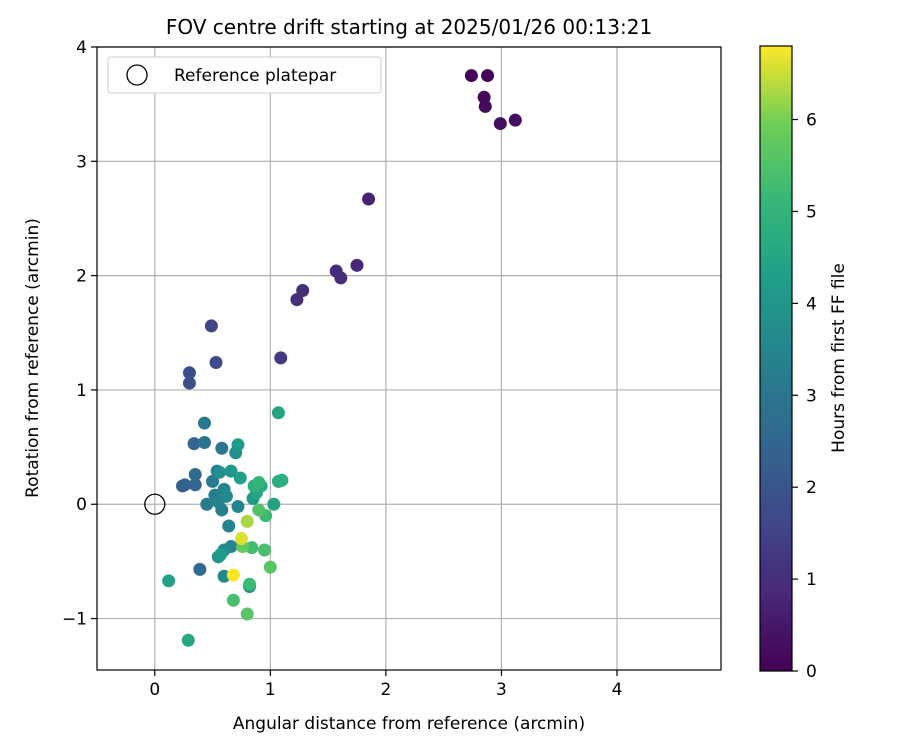 The height and width of the screenshot is (754, 900). What do you see at coordinates (811, 488) in the screenshot?
I see `colorbar-tick-label: 2` at bounding box center [811, 488].